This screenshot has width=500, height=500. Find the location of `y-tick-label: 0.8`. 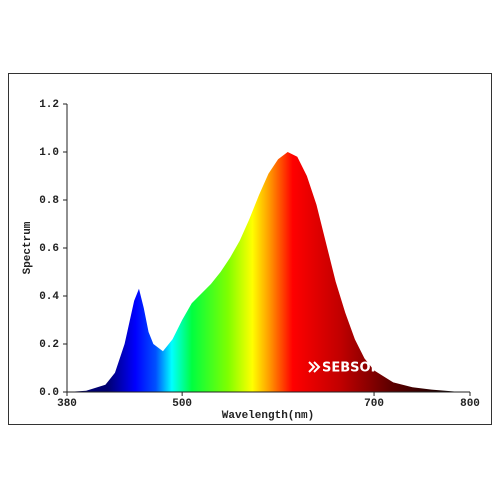

y-tick-label: 0.8 is located at coordinates (49, 201).